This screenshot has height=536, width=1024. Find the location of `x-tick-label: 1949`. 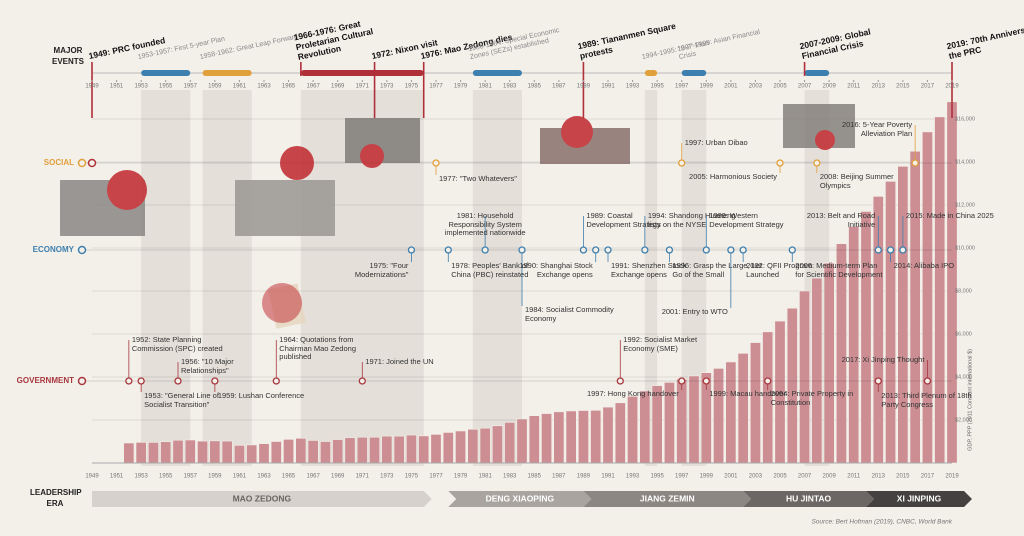

x-tick-label: 1949 is located at coordinates (92, 87).